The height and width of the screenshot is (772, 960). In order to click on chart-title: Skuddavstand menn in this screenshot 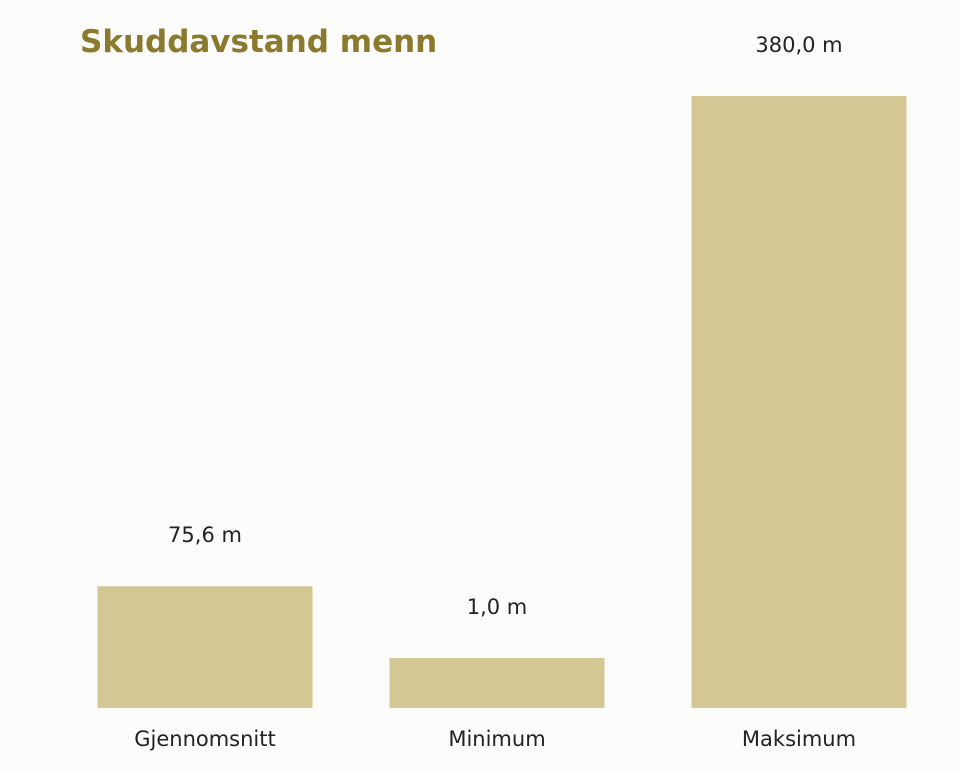, I will do `click(258, 42)`.